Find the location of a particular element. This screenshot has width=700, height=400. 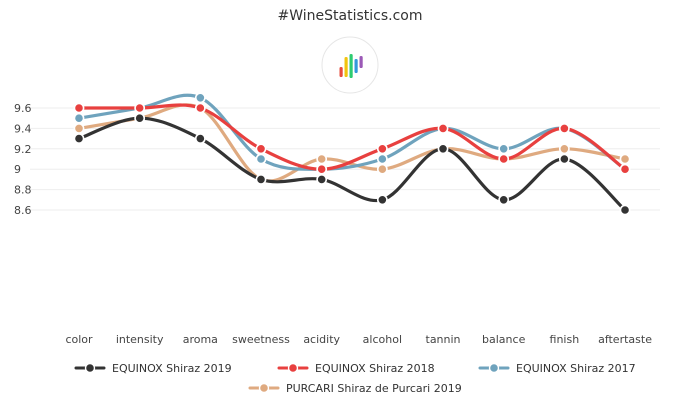

site-title: #WineStatistics.com is located at coordinates (350, 16).